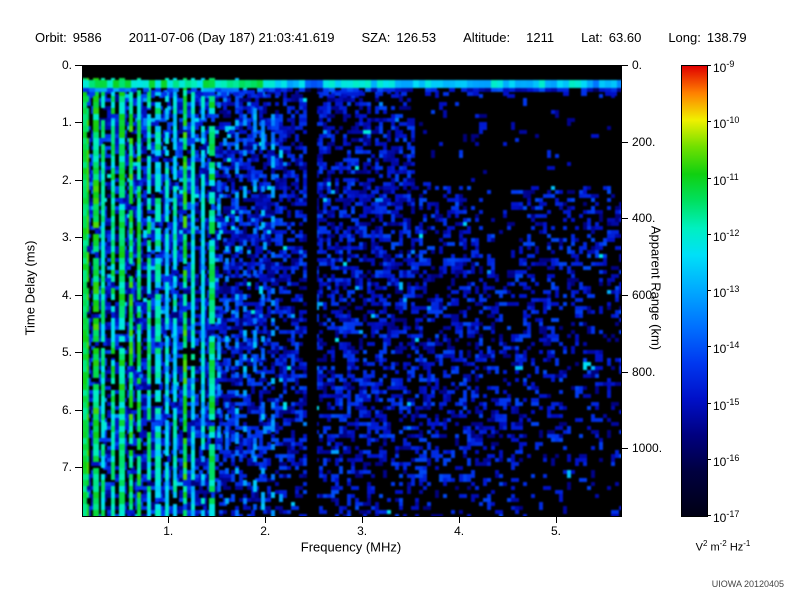  I want to click on x-axis-title: Frequency (MHz), so click(351, 547).